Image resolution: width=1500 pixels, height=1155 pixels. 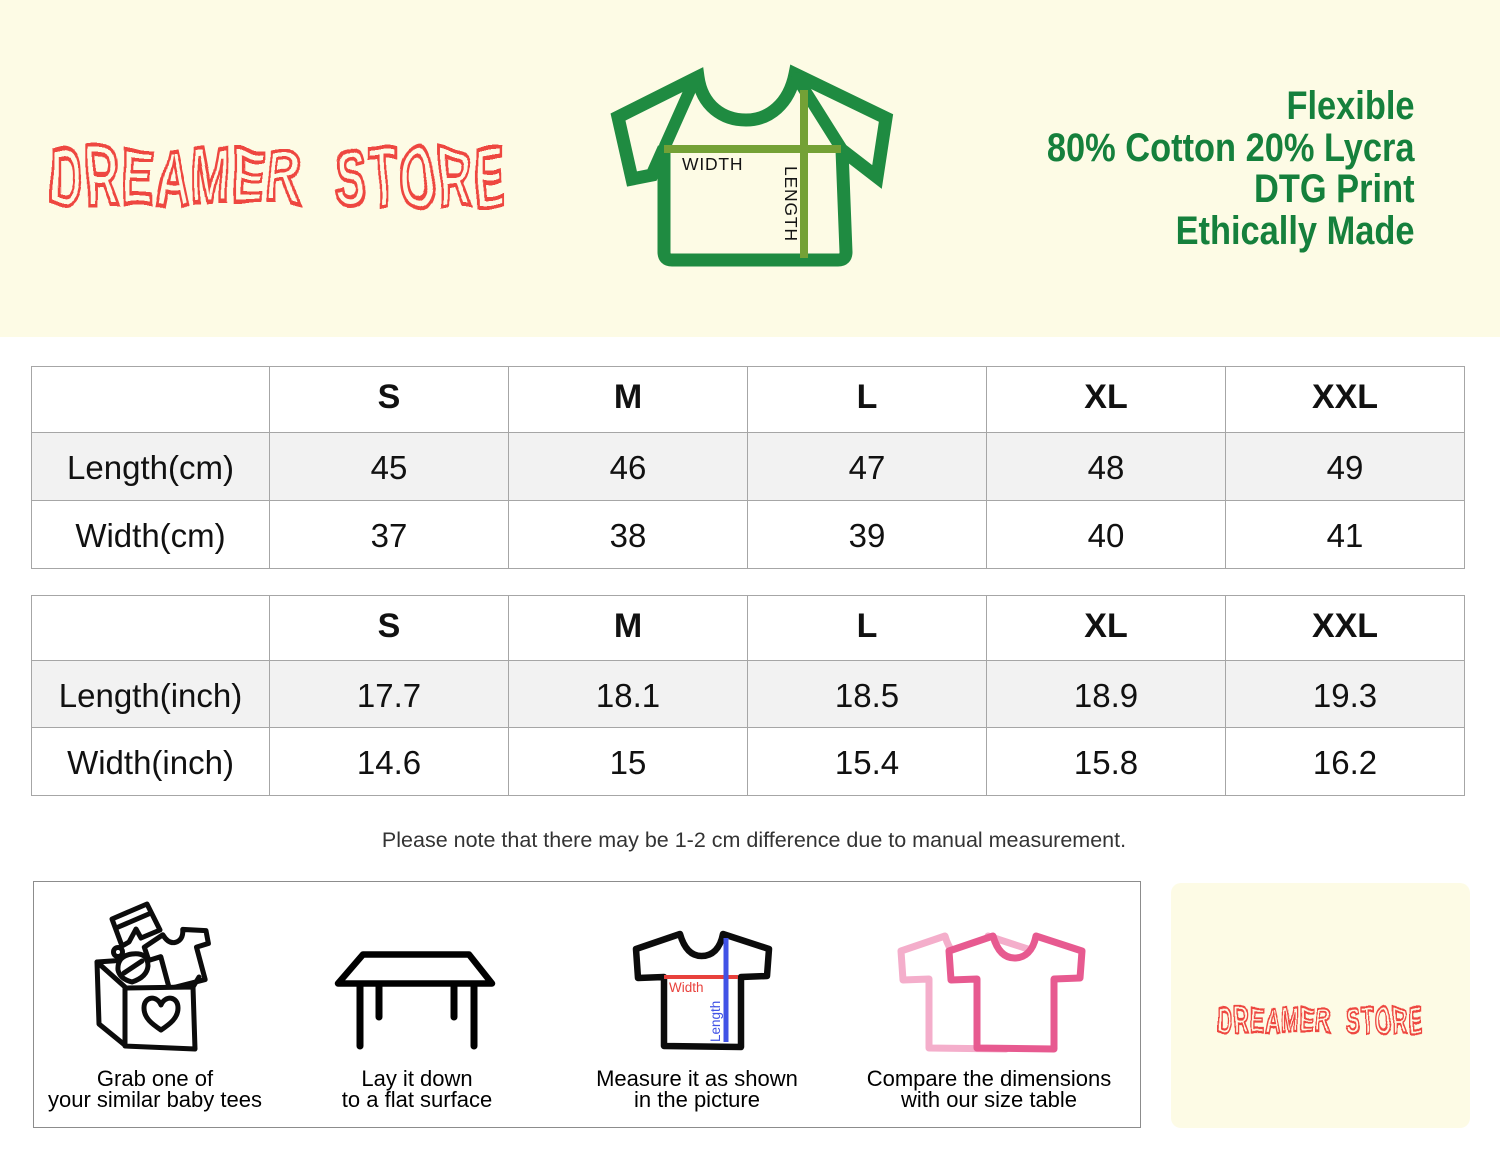 What do you see at coordinates (712, 164) in the screenshot?
I see `svg-text: WIDTH` at bounding box center [712, 164].